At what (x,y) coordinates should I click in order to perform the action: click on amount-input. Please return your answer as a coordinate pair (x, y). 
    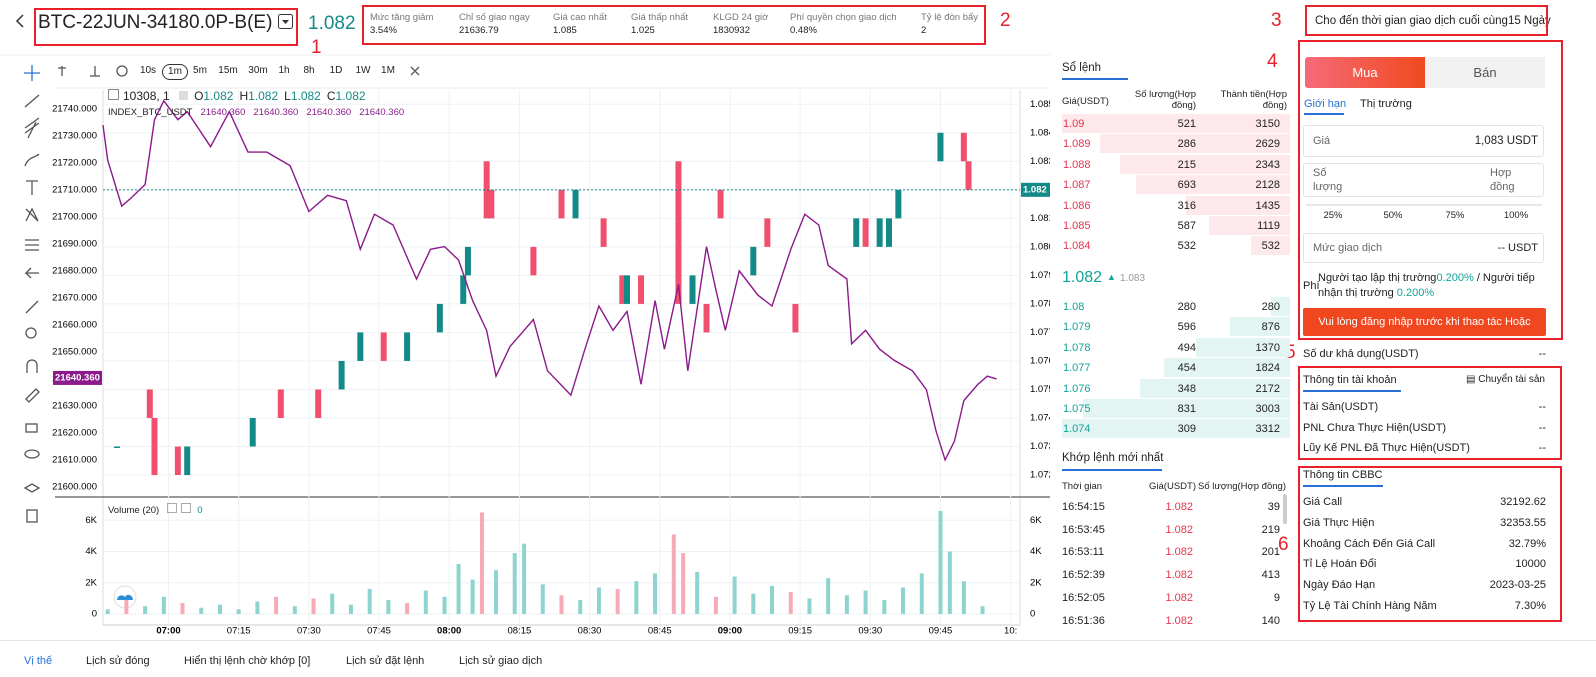
    Looking at the image, I should click on (1423, 248).